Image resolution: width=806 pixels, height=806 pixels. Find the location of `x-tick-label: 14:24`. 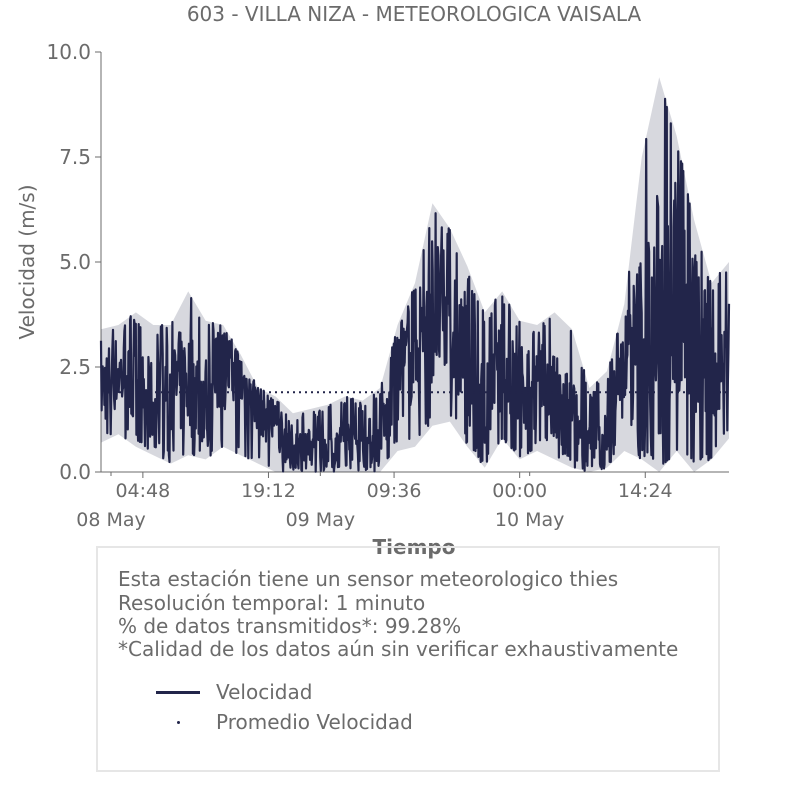

x-tick-label: 14:24 is located at coordinates (645, 491).